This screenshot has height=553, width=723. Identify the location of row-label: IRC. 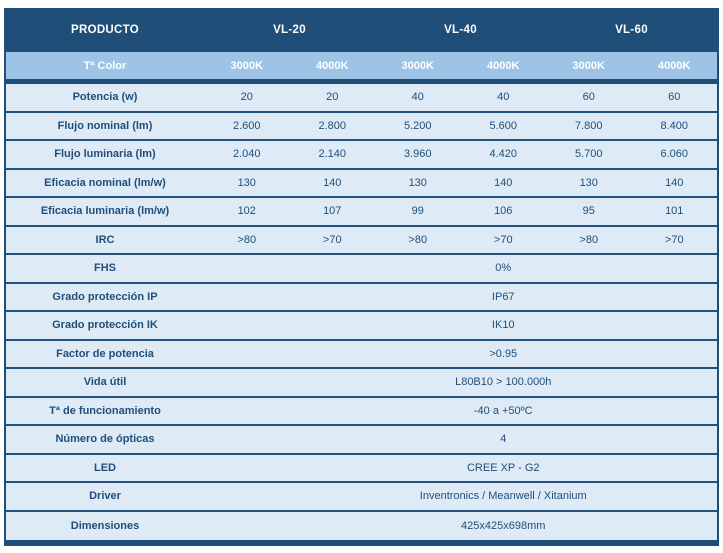
(105, 239).